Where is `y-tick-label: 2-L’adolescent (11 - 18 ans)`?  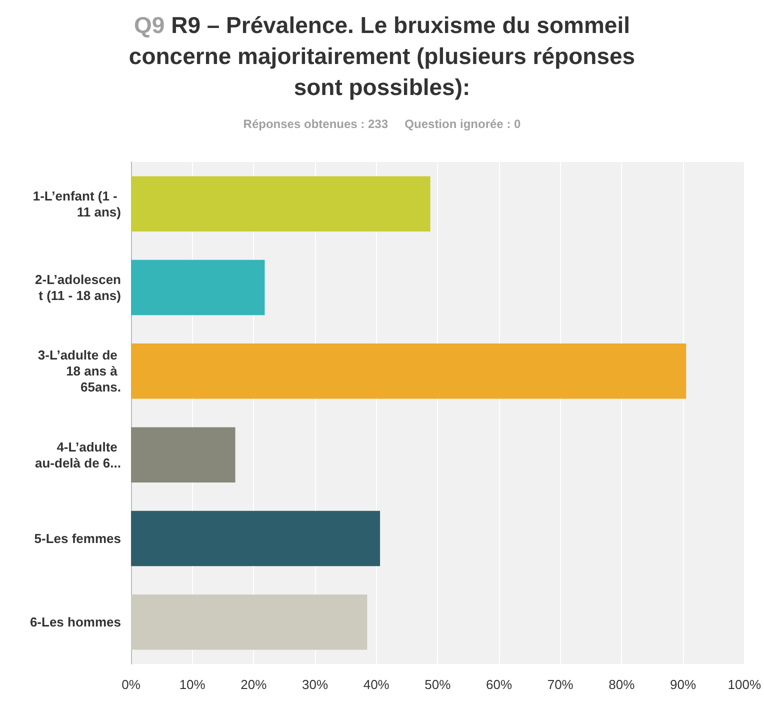
y-tick-label: 2-L’adolescent (11 - 18 ans) is located at coordinates (78, 287).